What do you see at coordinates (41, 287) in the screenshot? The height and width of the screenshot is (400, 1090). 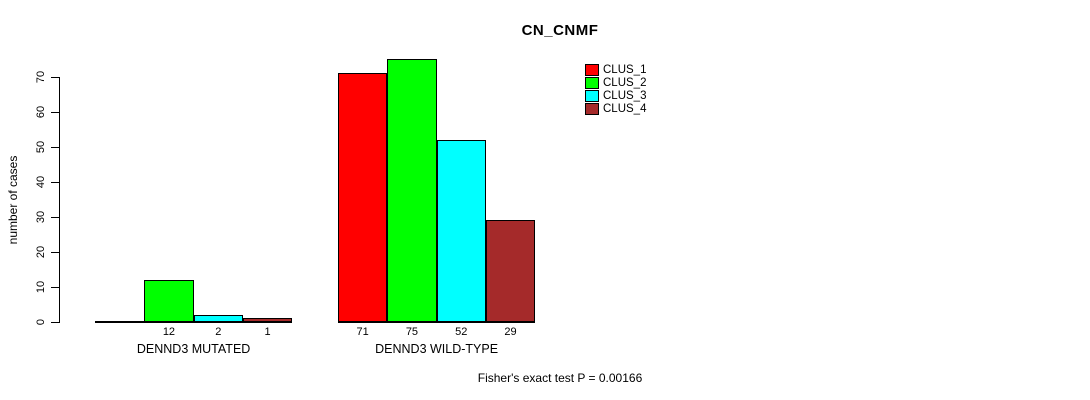 I see `y-tick-label: 10` at bounding box center [41, 287].